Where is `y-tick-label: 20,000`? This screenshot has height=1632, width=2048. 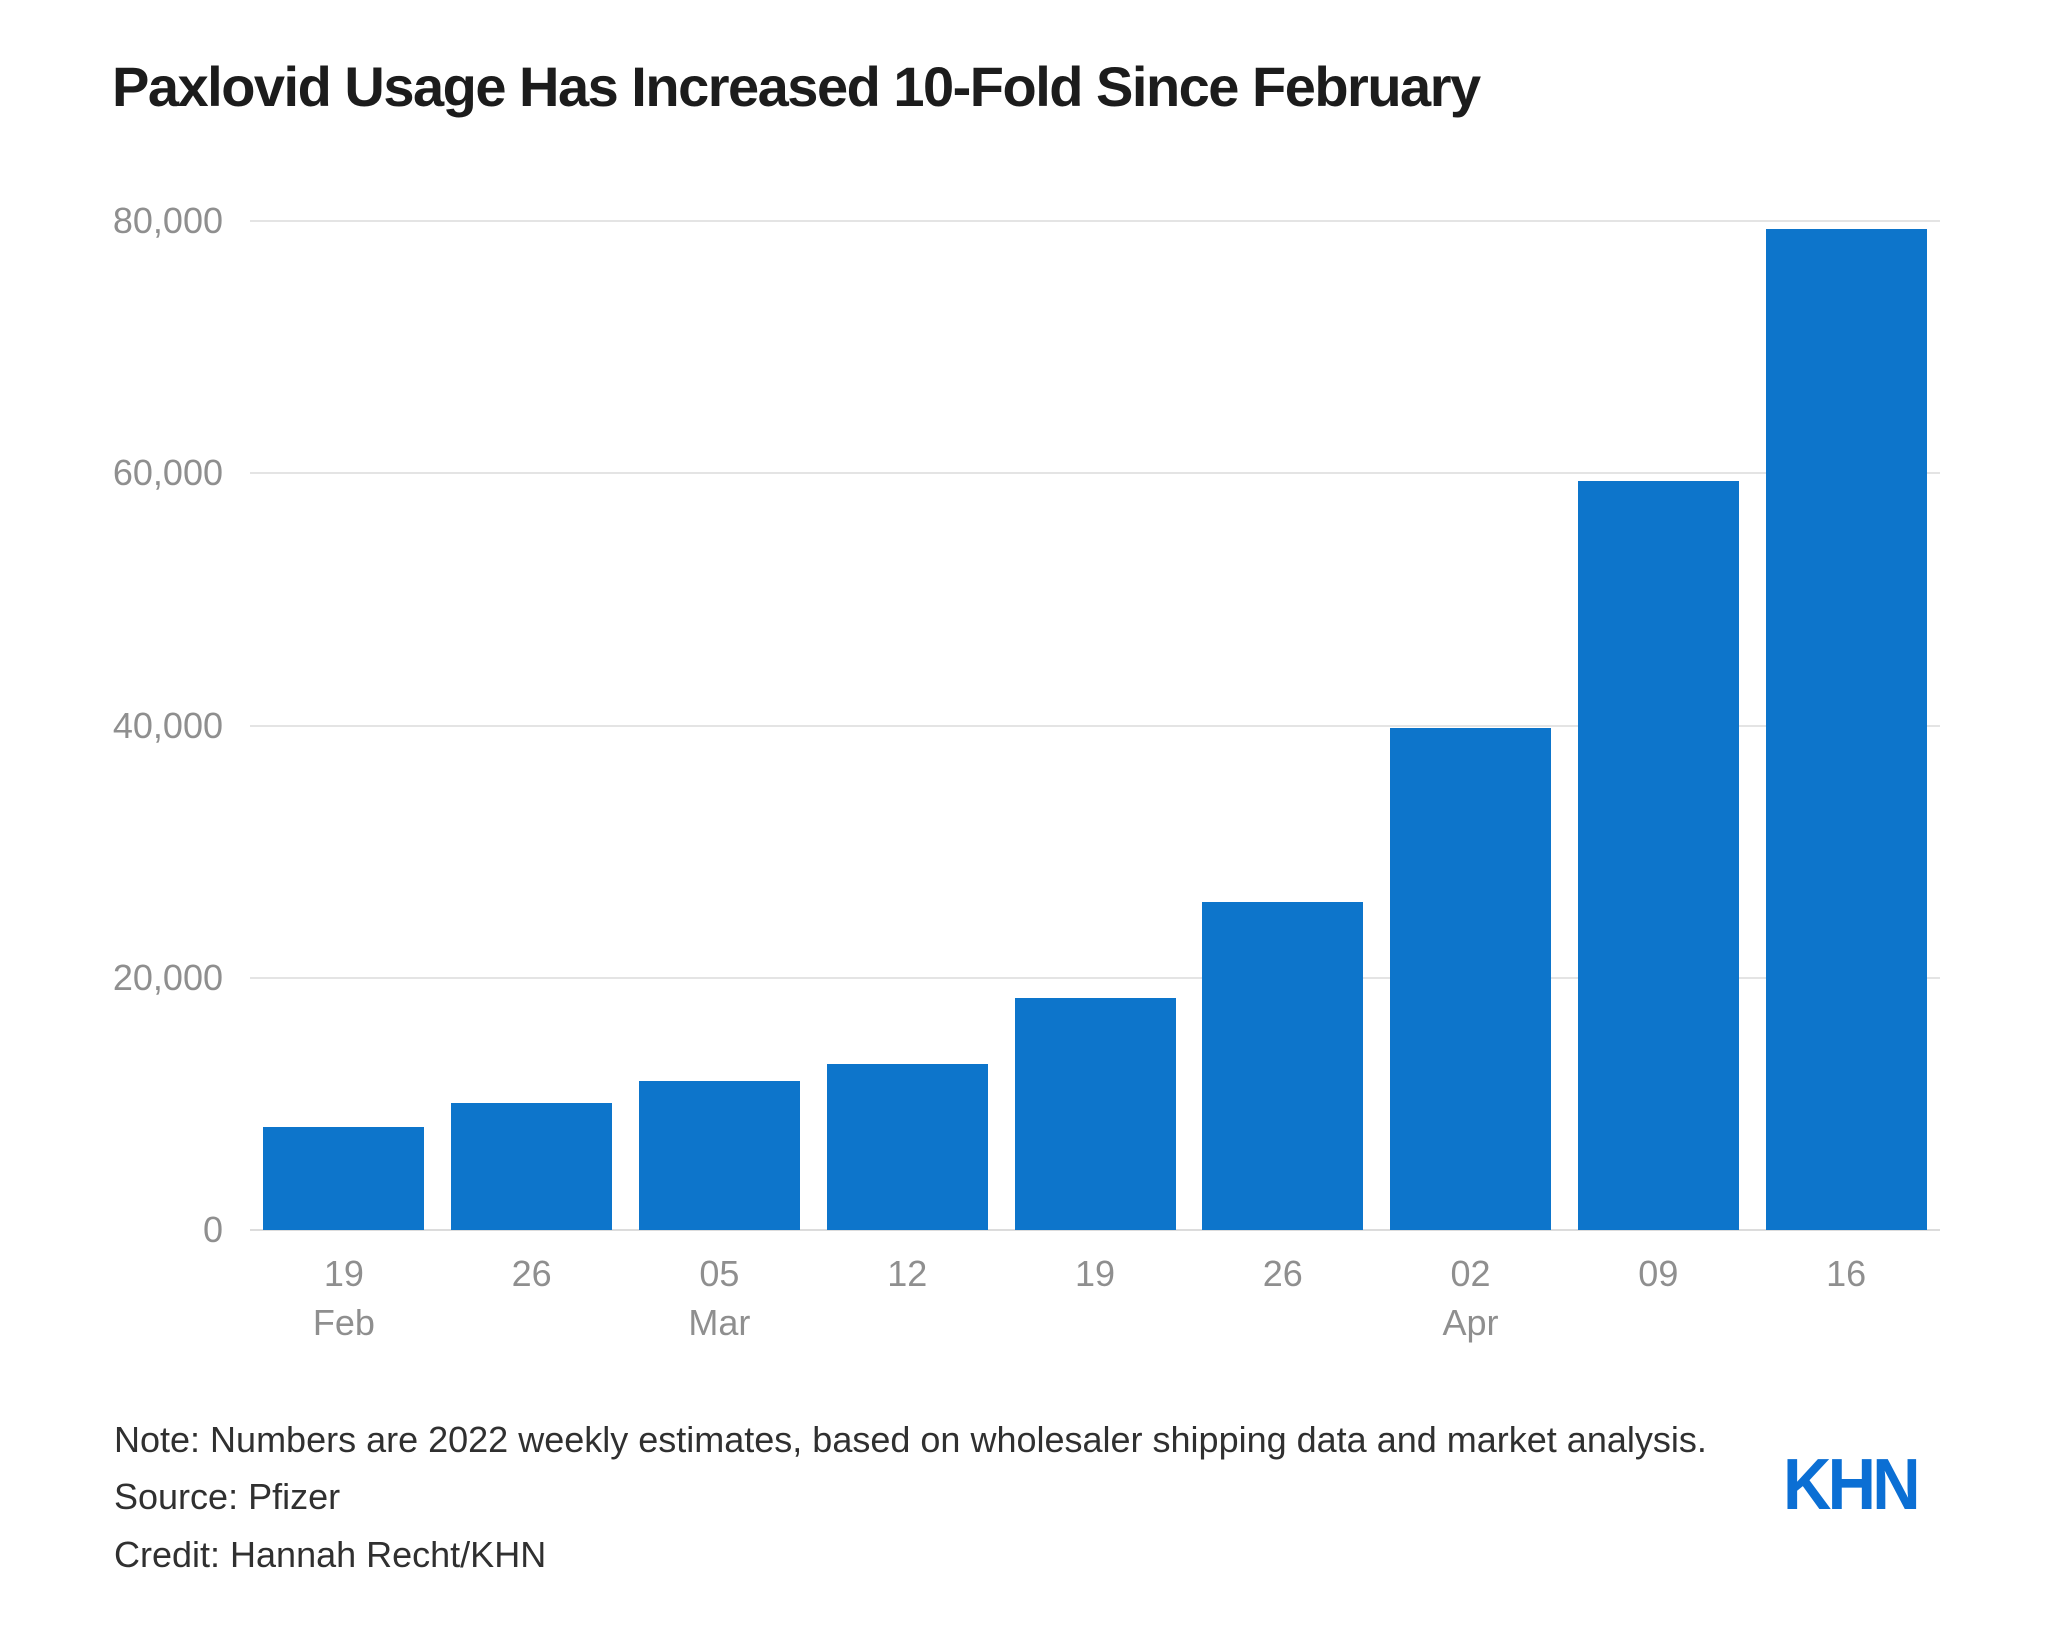
y-tick-label: 20,000 is located at coordinates (167, 977).